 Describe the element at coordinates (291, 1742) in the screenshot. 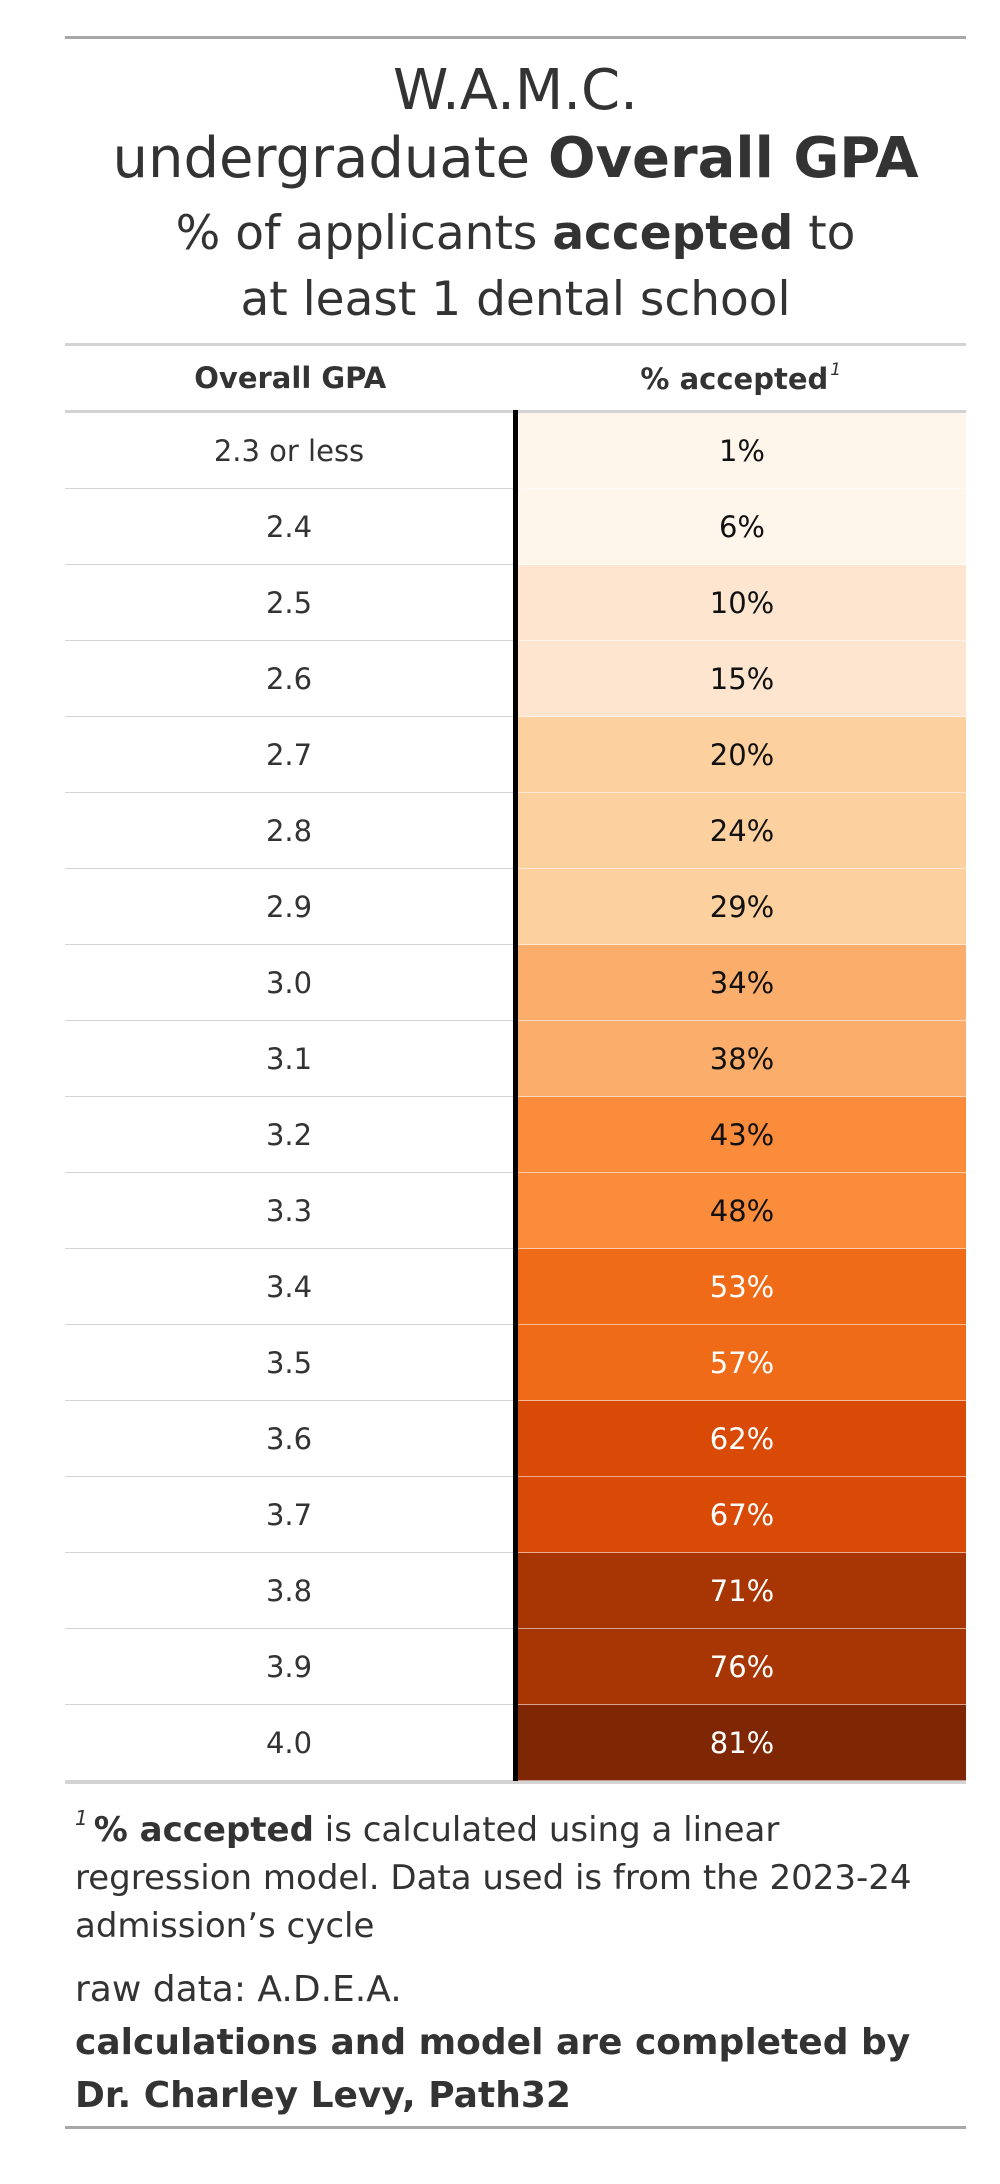

I see `gpa-cell: 4.0` at that location.